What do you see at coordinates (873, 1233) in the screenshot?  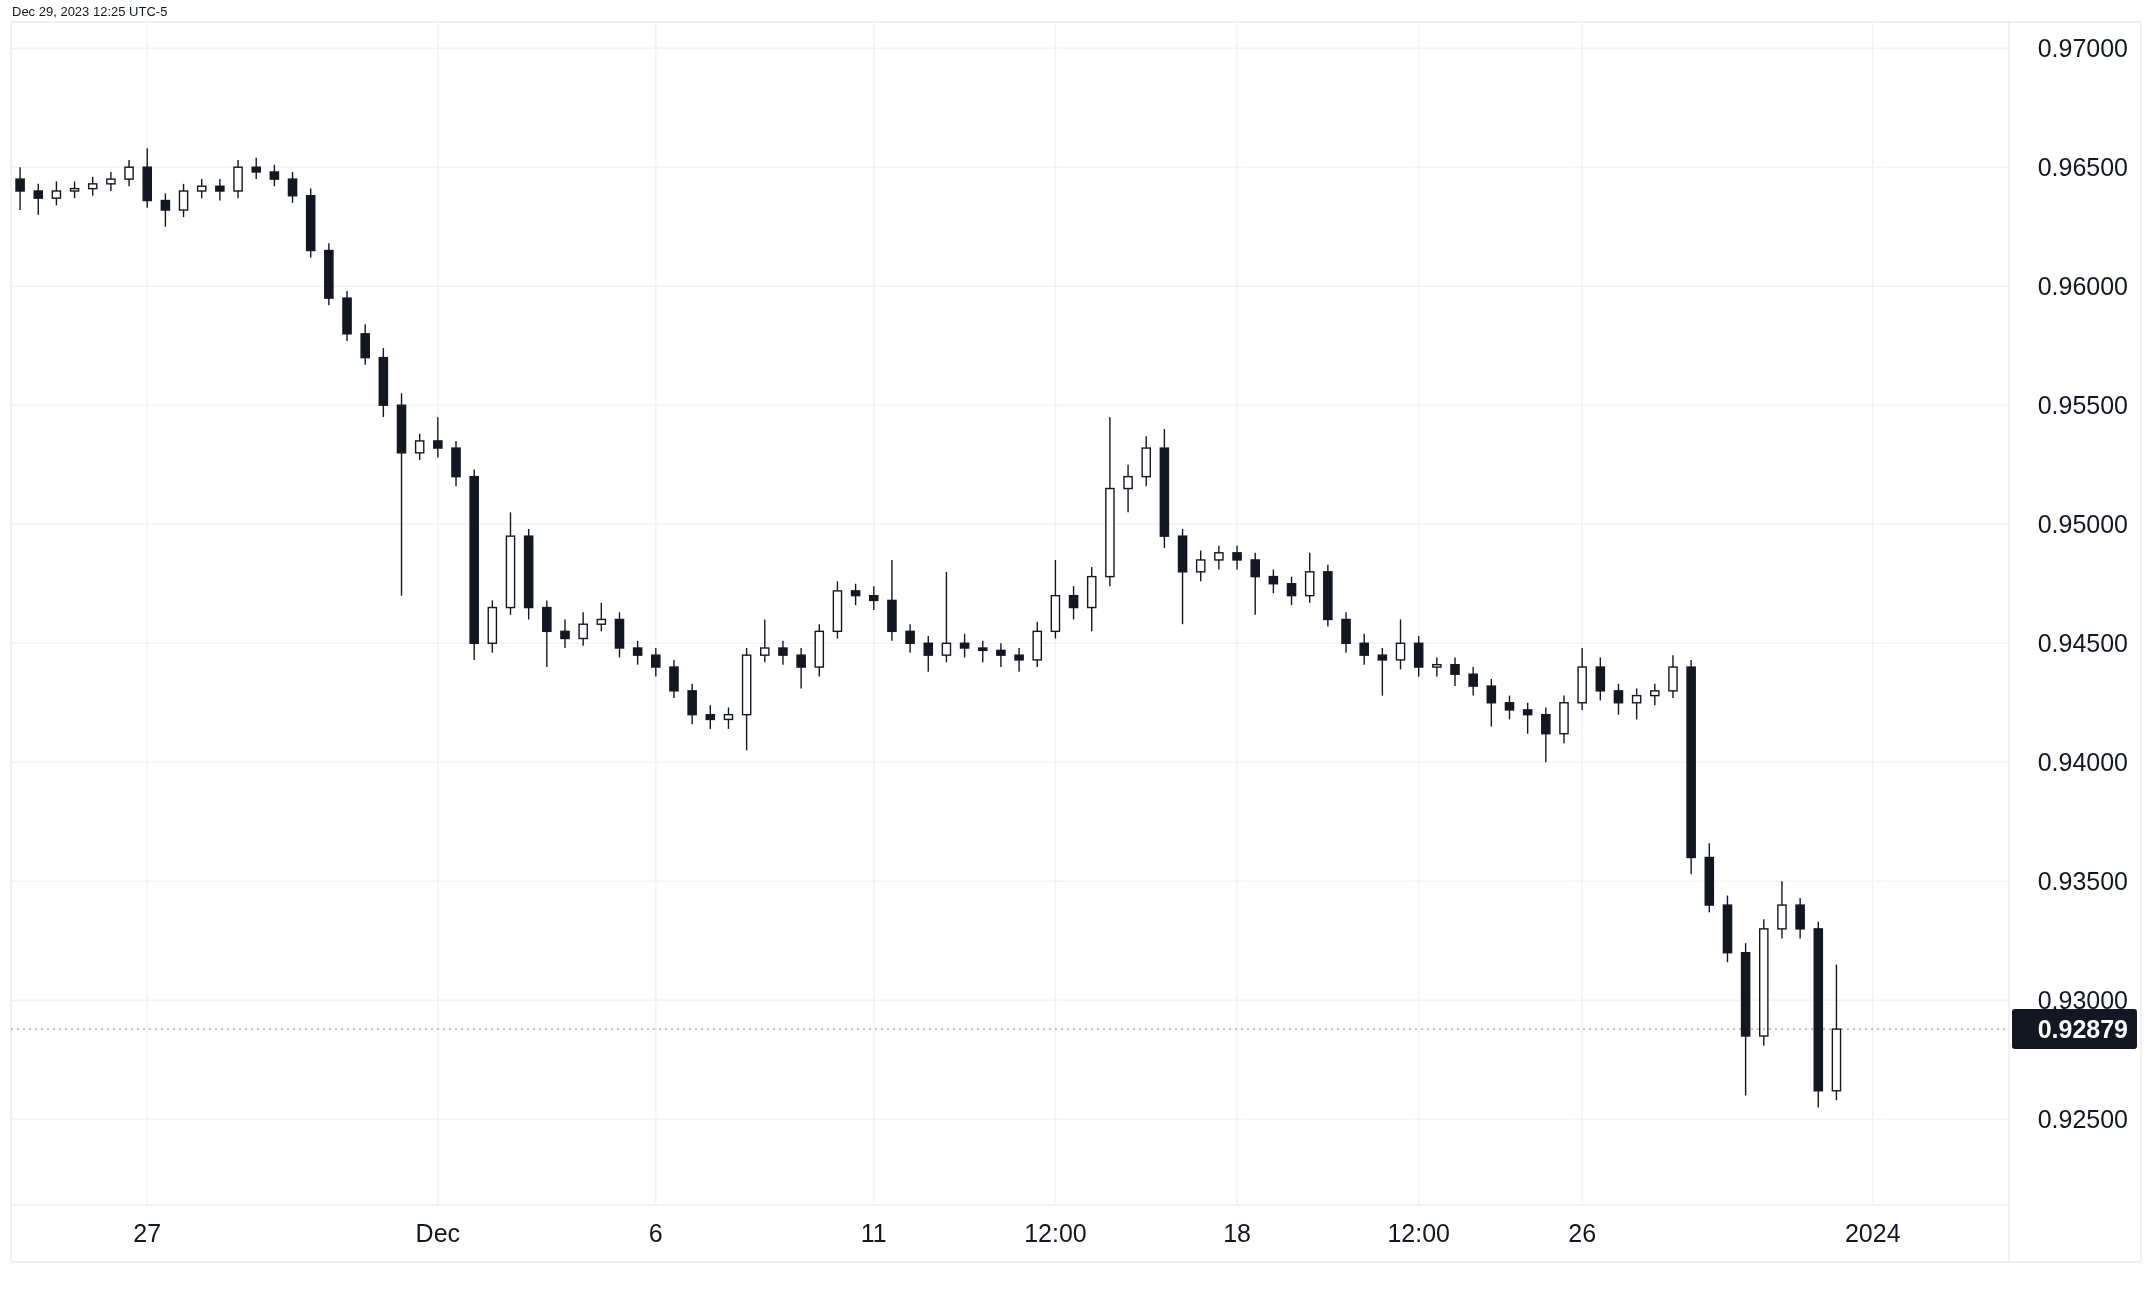 I see `x-tick-label: 11` at bounding box center [873, 1233].